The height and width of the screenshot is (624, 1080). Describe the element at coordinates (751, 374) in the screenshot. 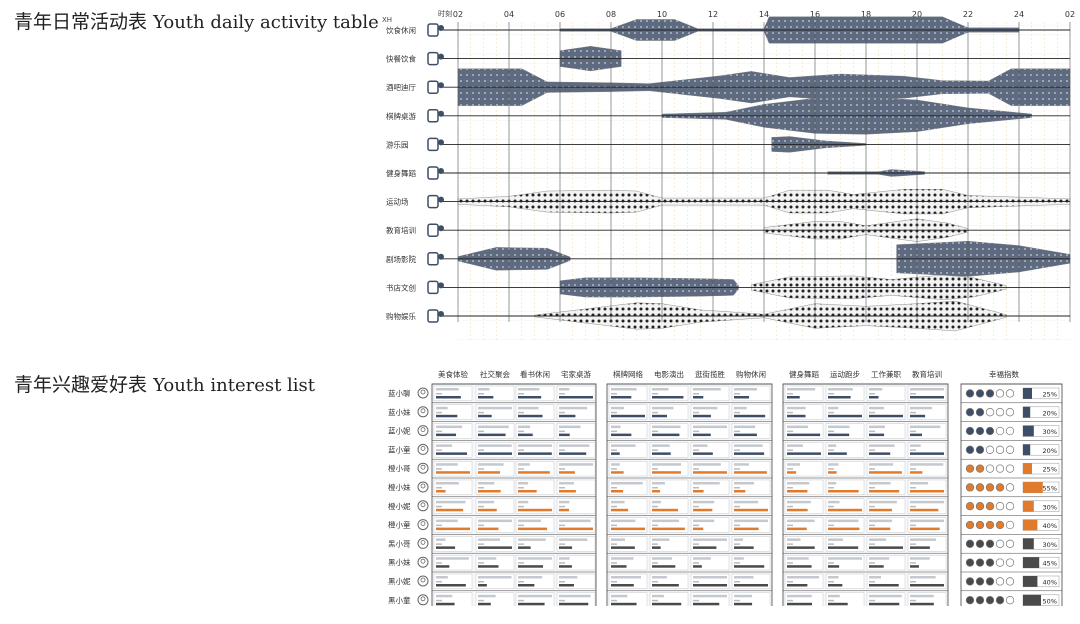

I see `interest-header: 购物休闲` at that location.